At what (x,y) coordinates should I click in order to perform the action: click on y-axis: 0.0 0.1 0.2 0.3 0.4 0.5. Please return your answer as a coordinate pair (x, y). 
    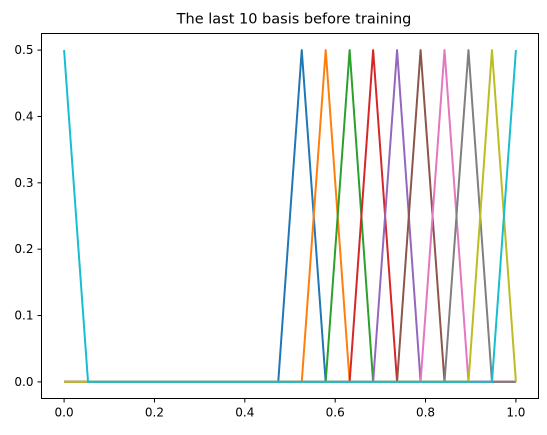
    Looking at the image, I should click on (28, 216).